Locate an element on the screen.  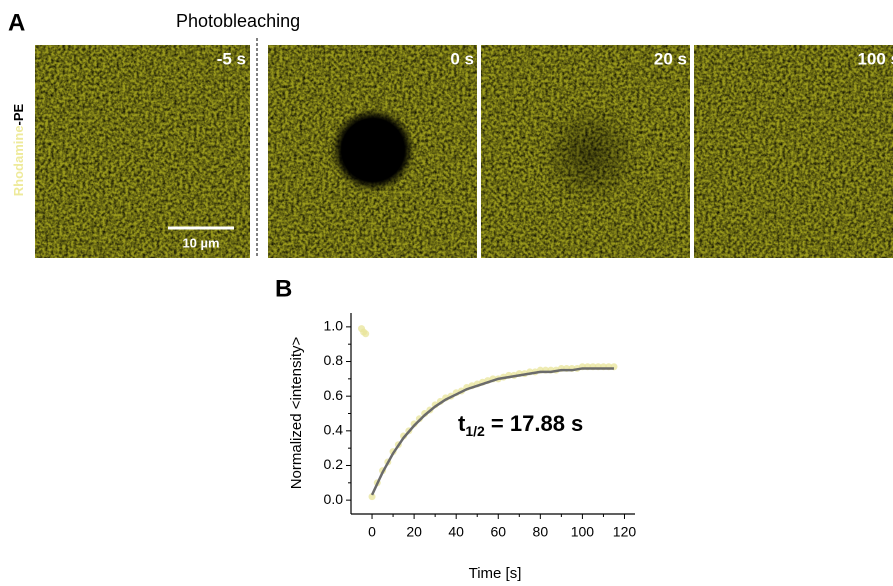
y-tick-label: 0.8 is located at coordinates (334, 360).